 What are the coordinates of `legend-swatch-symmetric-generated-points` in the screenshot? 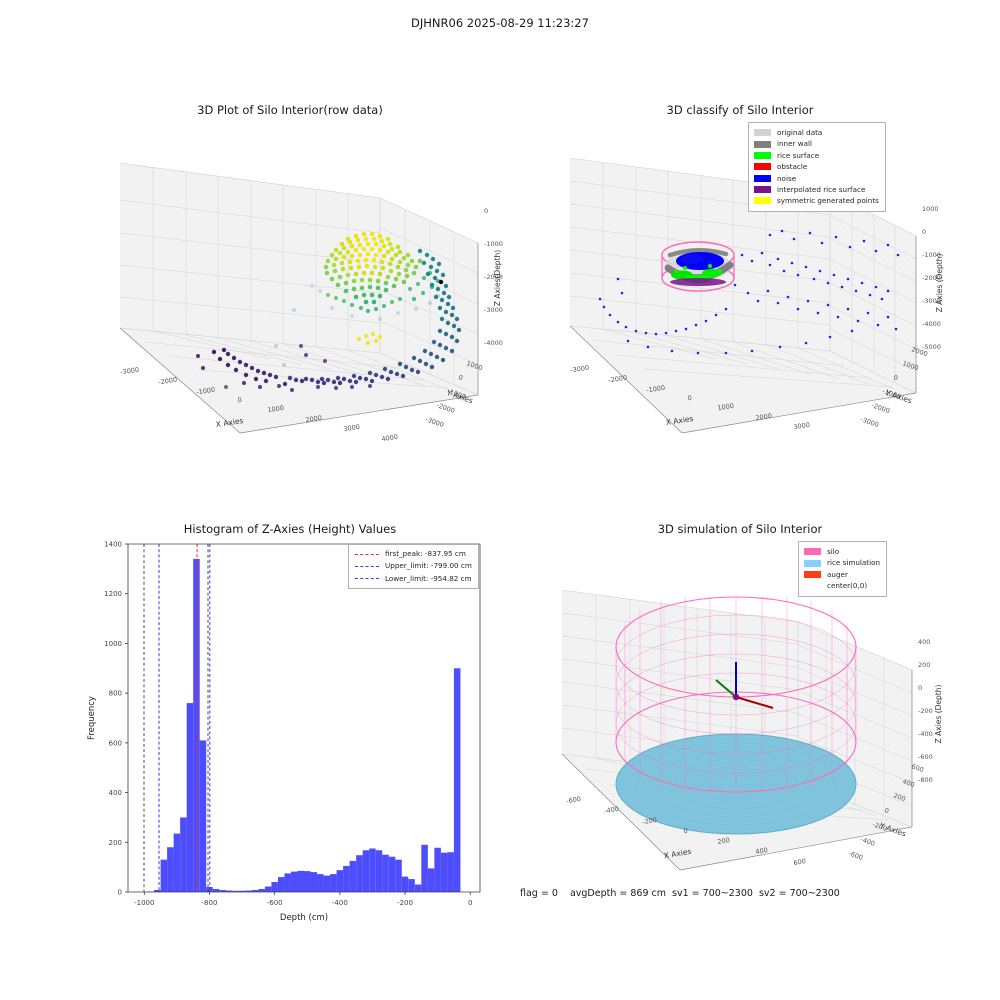 It's located at (762, 201).